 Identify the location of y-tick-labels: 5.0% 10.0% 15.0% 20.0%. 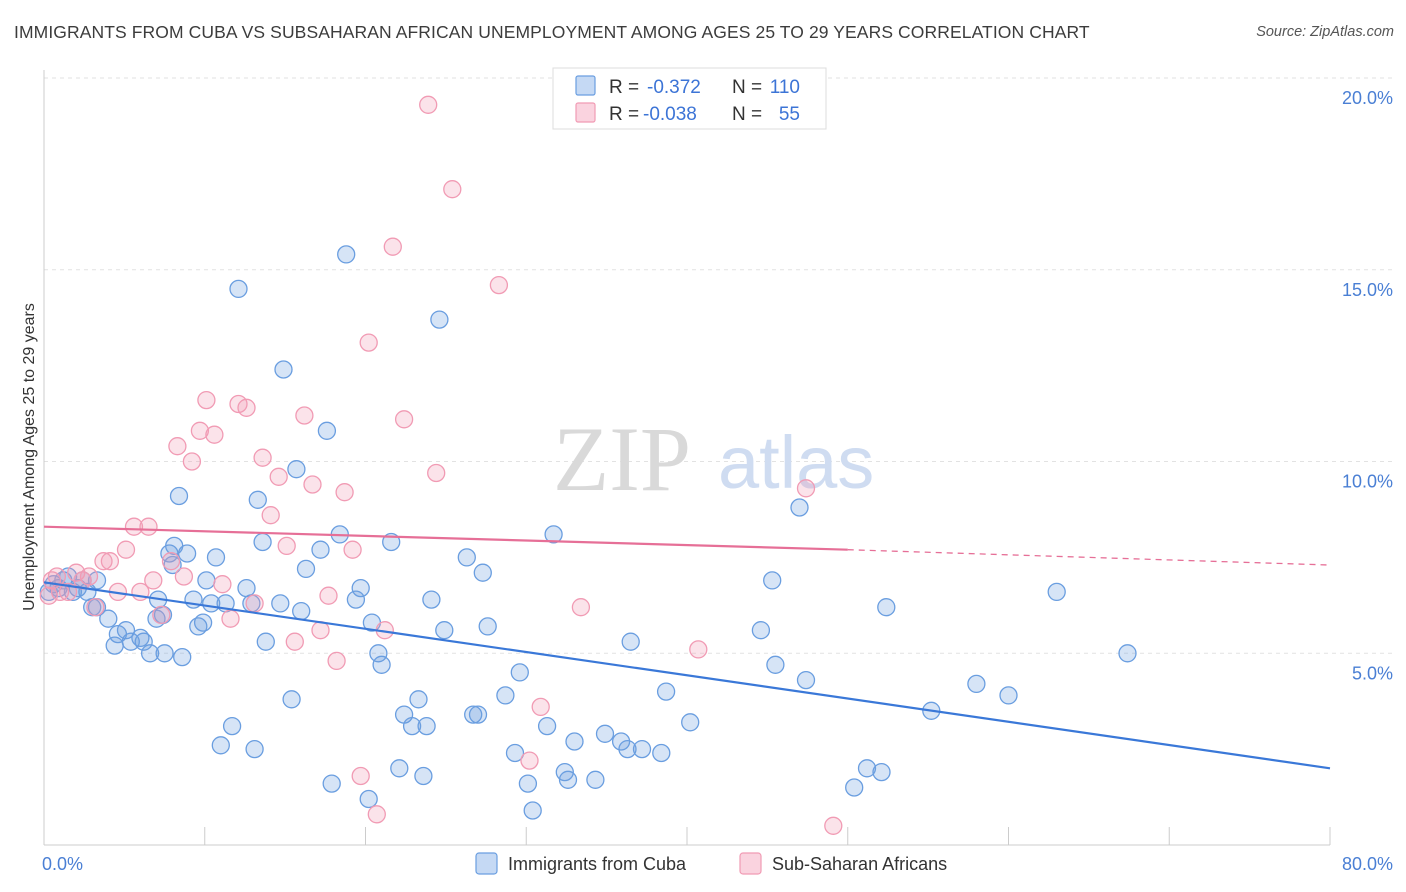
(1367, 385).